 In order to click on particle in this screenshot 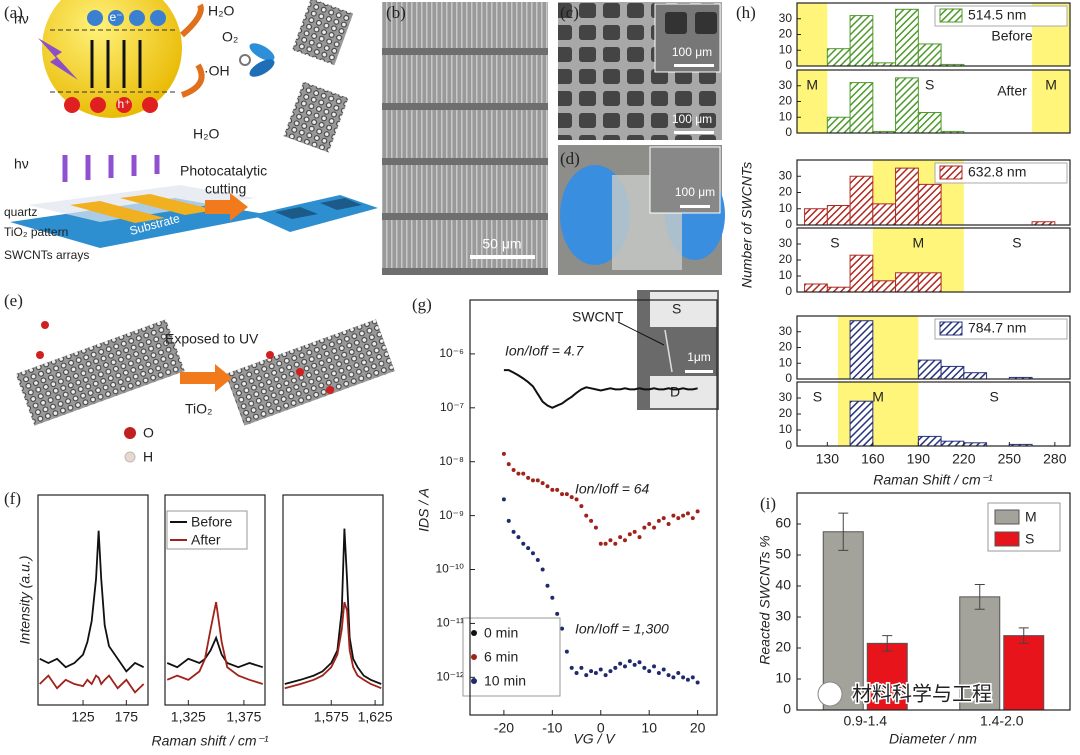, I will do `click(112, 59)`.